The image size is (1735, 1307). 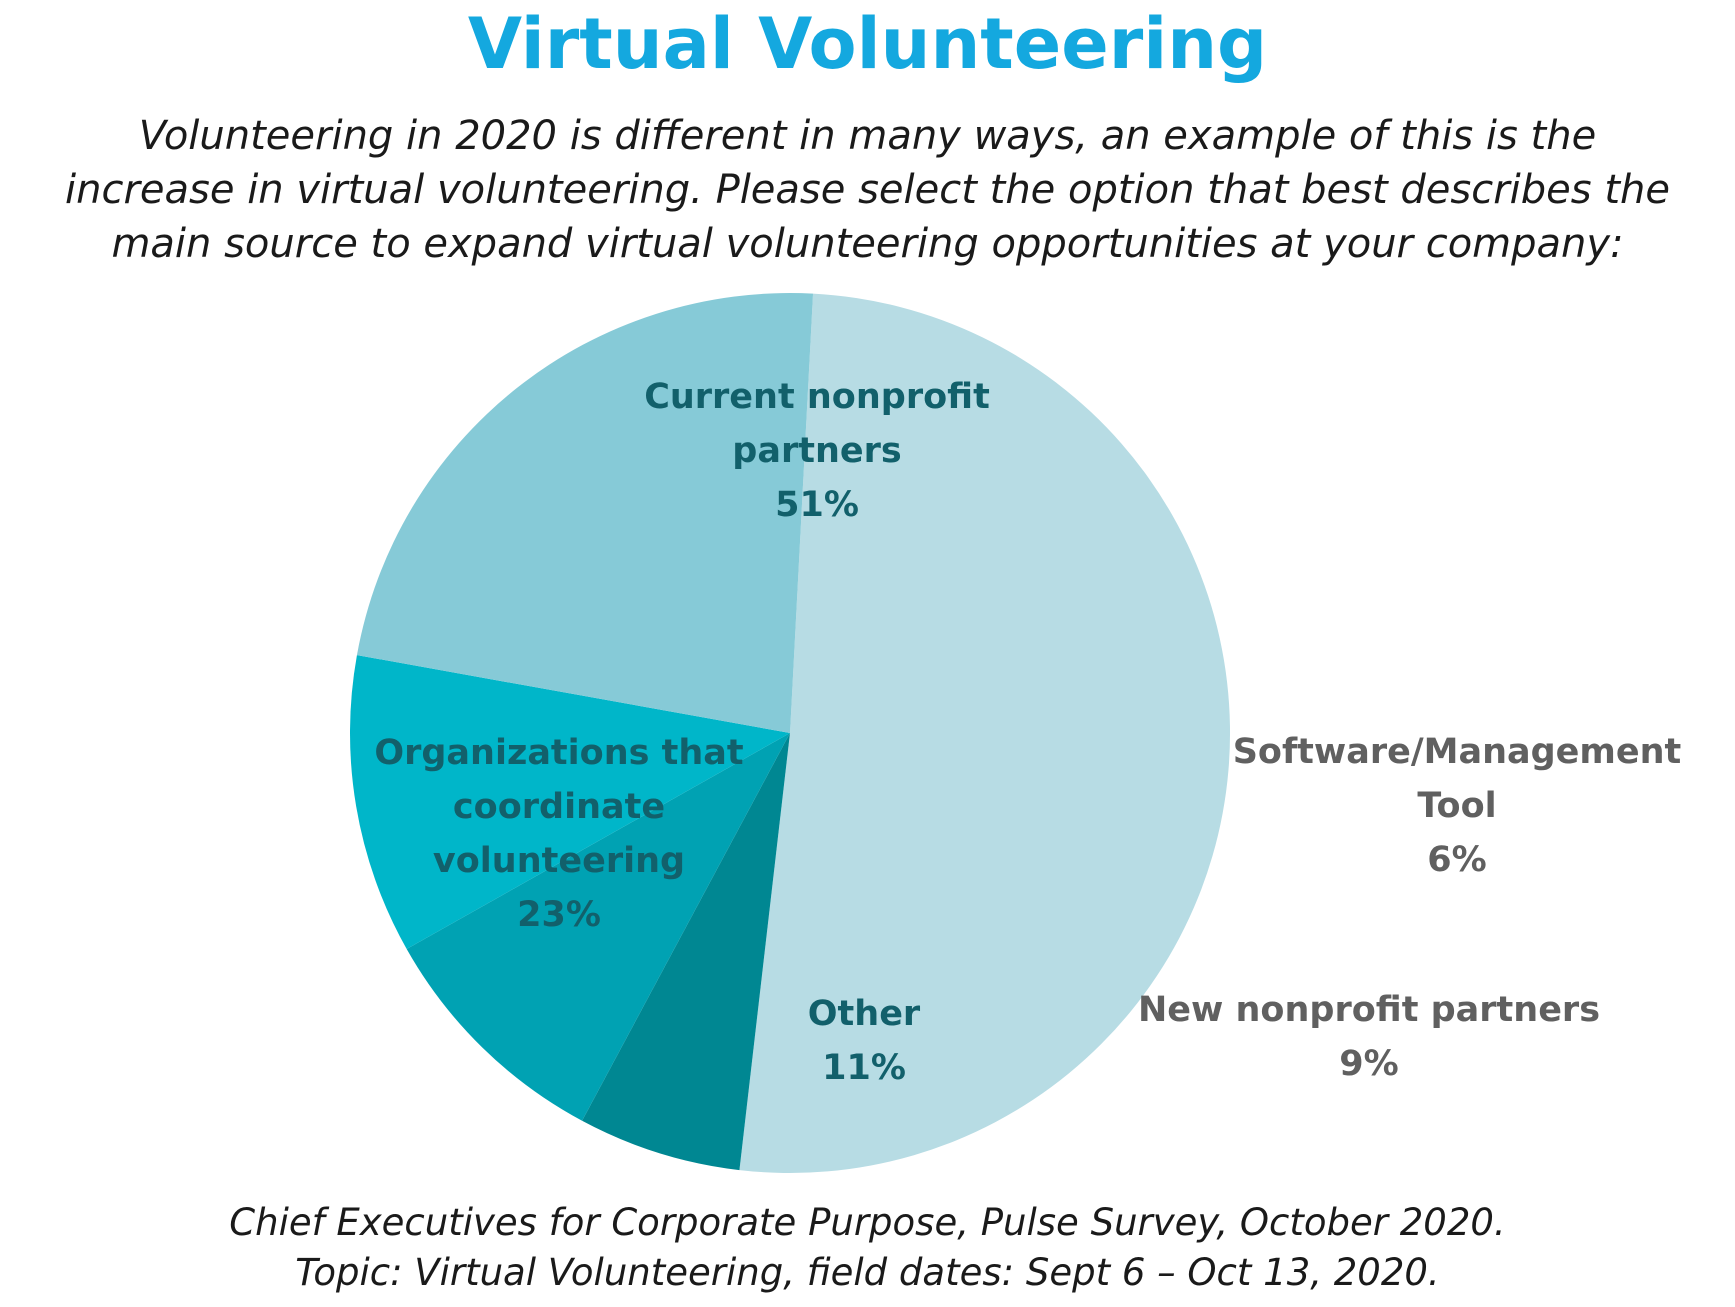 What do you see at coordinates (817, 397) in the screenshot?
I see `slice-name-label: Current nonprofit` at bounding box center [817, 397].